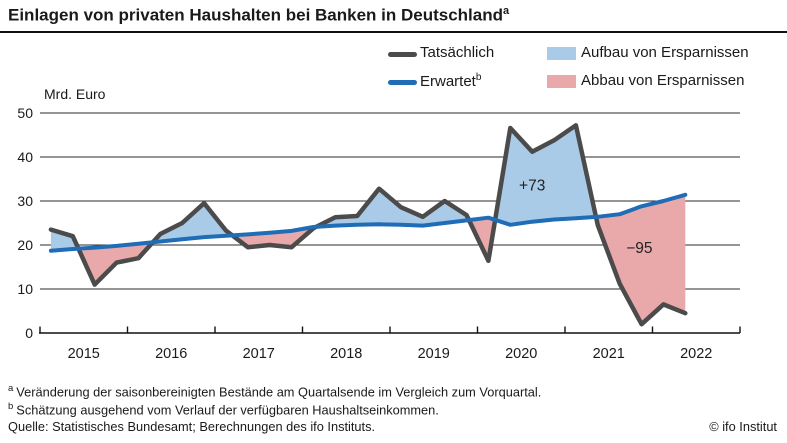 The height and width of the screenshot is (443, 787). What do you see at coordinates (663, 80) in the screenshot?
I see `legend-label-drawdown: Abbau von Ersparnissen` at bounding box center [663, 80].